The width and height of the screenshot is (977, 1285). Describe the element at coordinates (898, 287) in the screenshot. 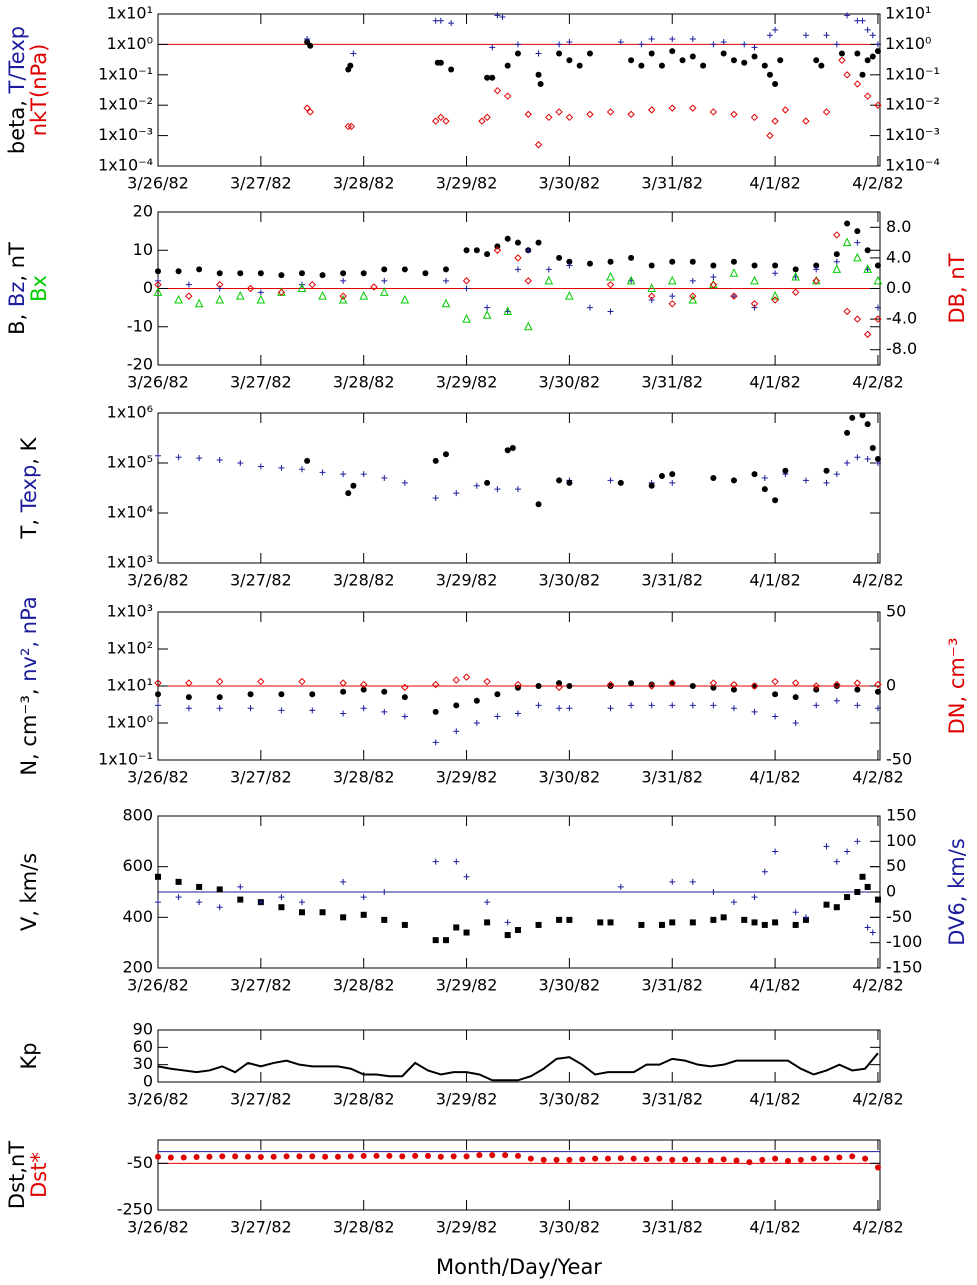

I see `y2-tick-label: 0.0` at that location.